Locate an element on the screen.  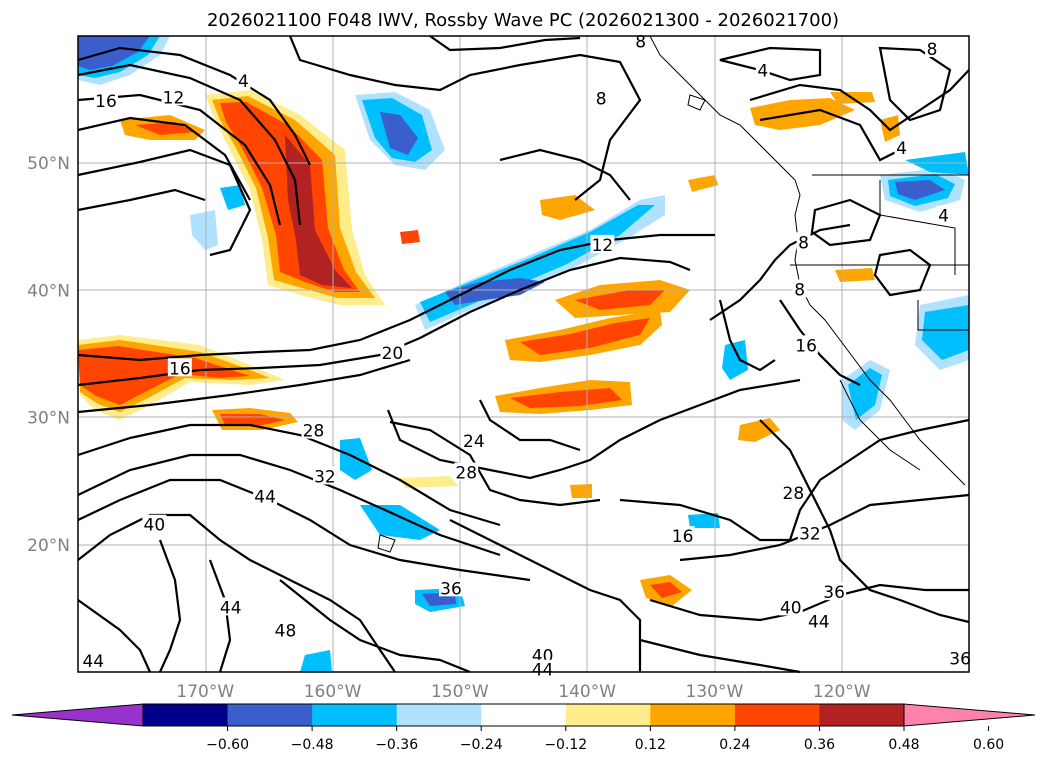
shading-anomaly-west-coast-stream is located at coordinates (295, 197).